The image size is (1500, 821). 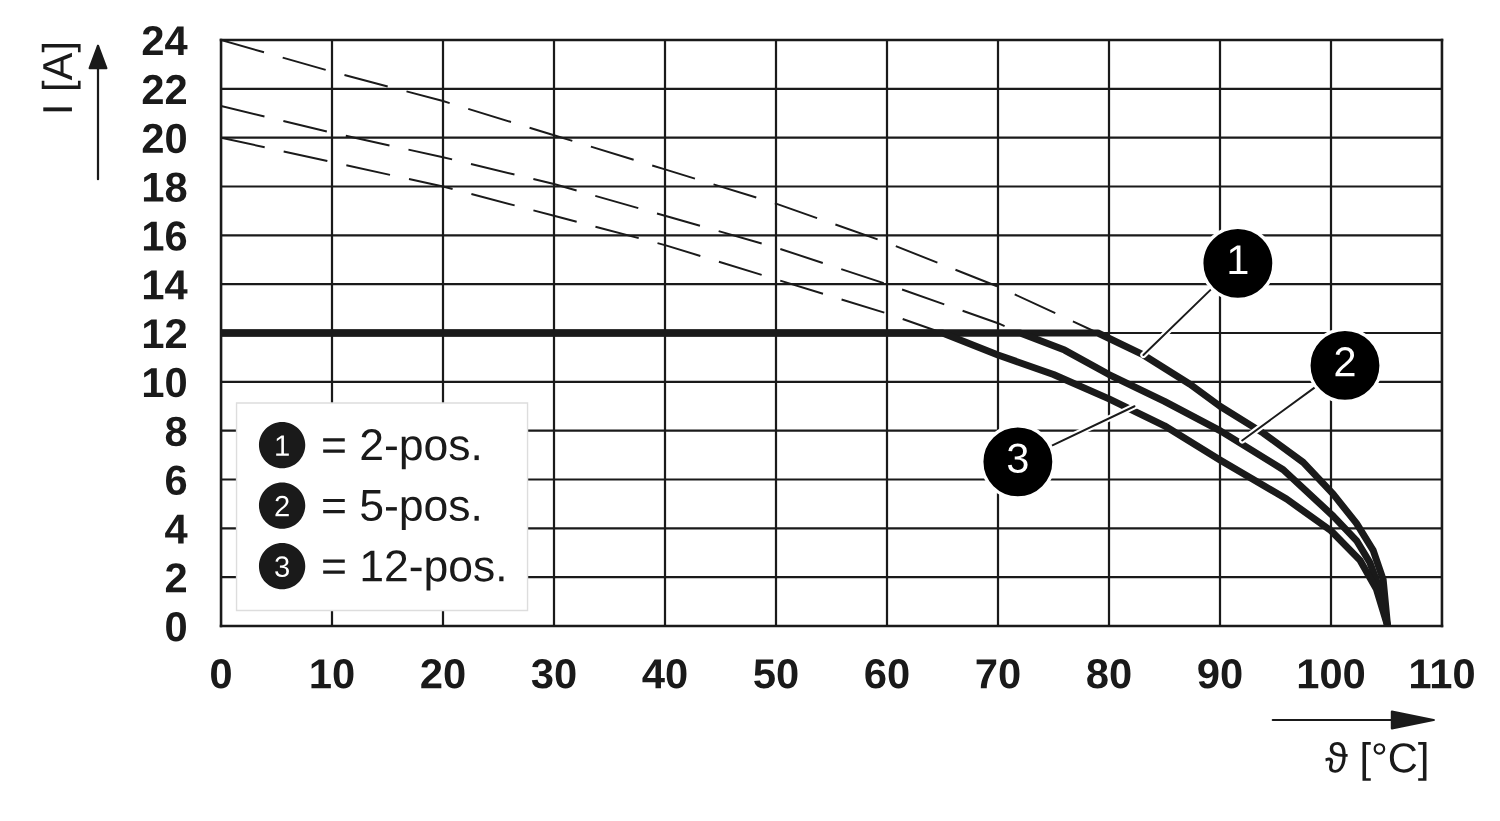 What do you see at coordinates (1442, 674) in the screenshot?
I see `x-tick-label: 110` at bounding box center [1442, 674].